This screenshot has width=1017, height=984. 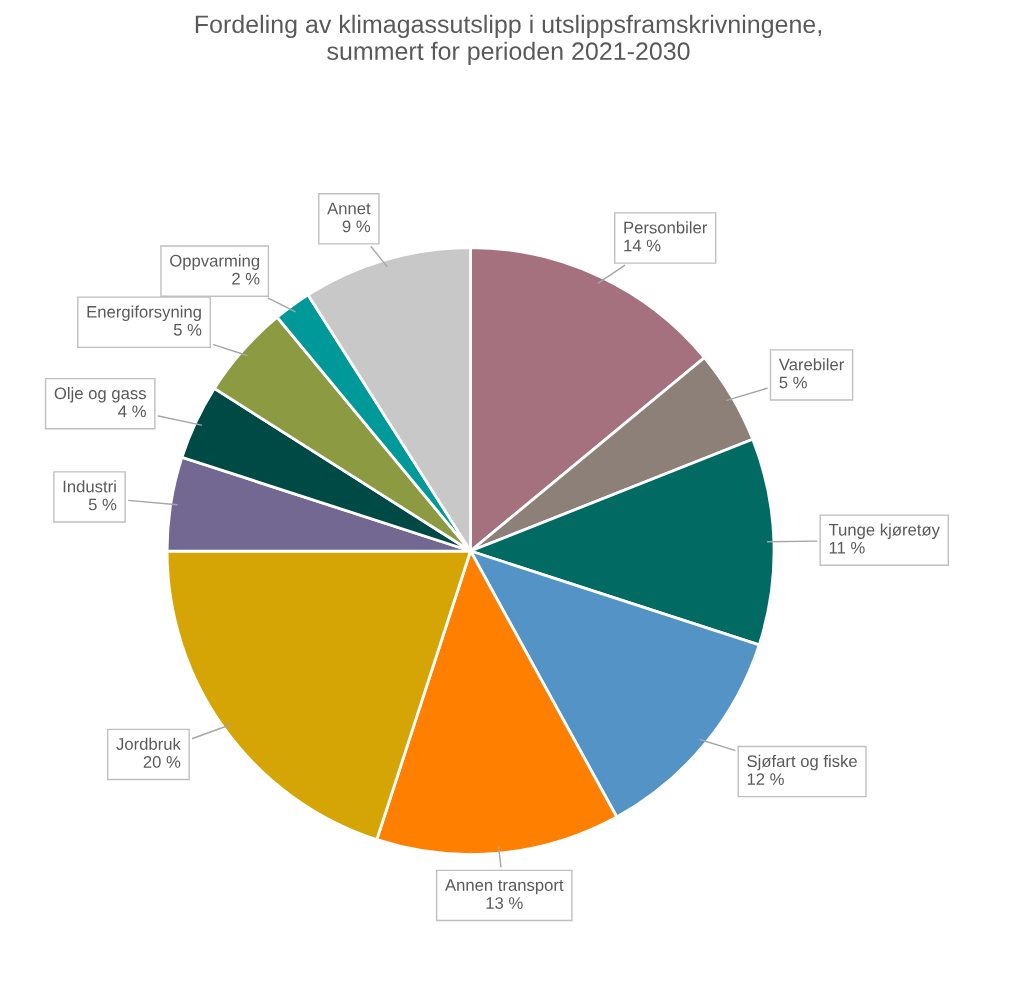 What do you see at coordinates (356, 226) in the screenshot?
I see `data-label: 9 %` at bounding box center [356, 226].